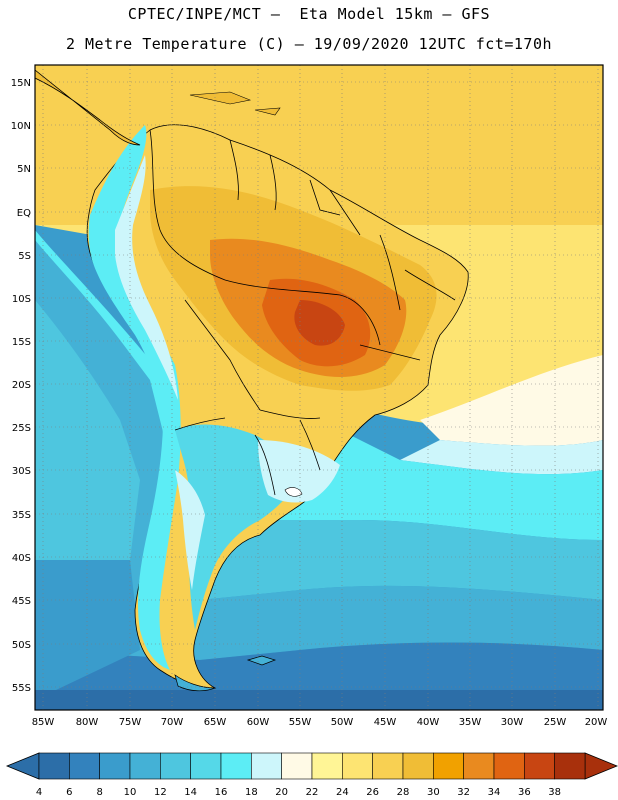  What do you see at coordinates (555, 722) in the screenshot?
I see `lon-label: 25W` at bounding box center [555, 722].